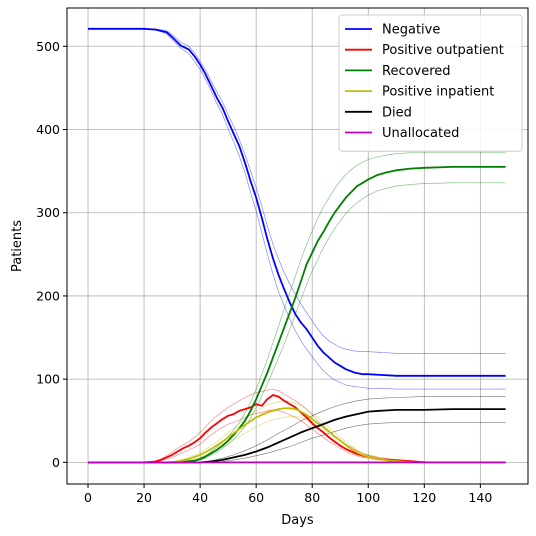 This screenshot has height=536, width=536. Describe the element at coordinates (416, 71) in the screenshot. I see `legend-label-recovered: Recovered` at that location.